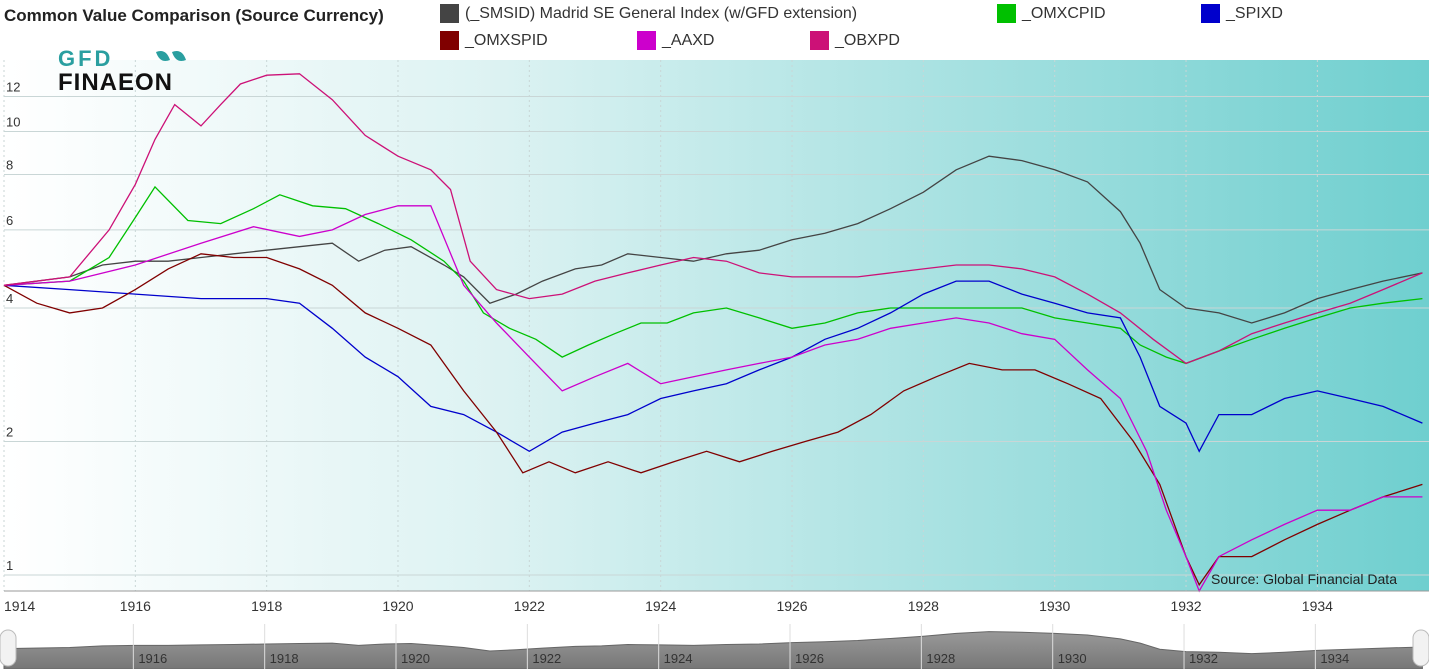 The image size is (1429, 669). Describe the element at coordinates (9, 220) in the screenshot. I see `y-tick-label: 6` at that location.